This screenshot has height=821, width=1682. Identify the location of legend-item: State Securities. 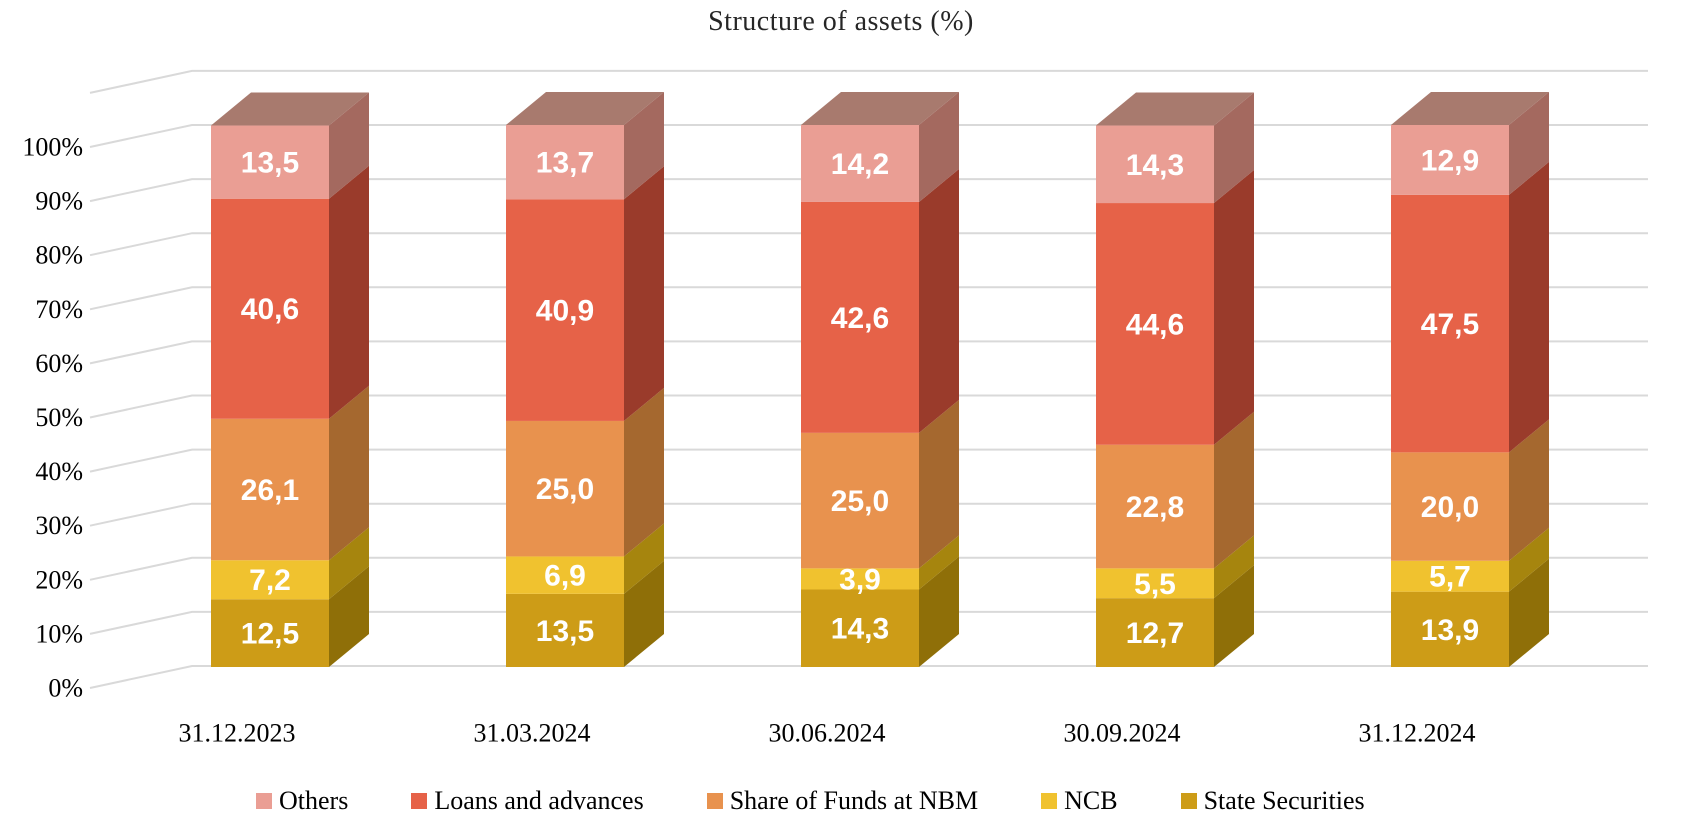
(1272, 800).